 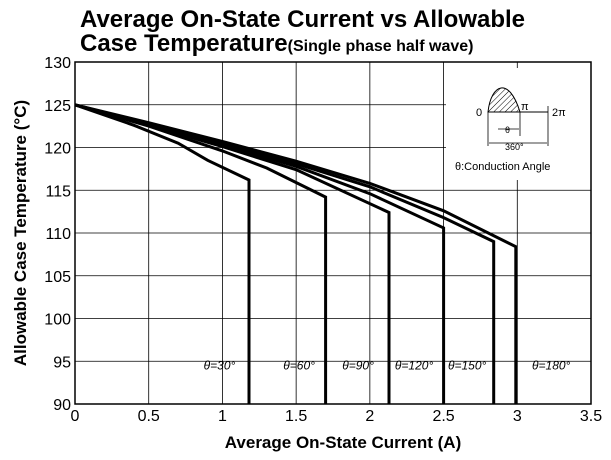 What do you see at coordinates (184, 43) in the screenshot?
I see `chart-title-main: Case Temperature` at bounding box center [184, 43].